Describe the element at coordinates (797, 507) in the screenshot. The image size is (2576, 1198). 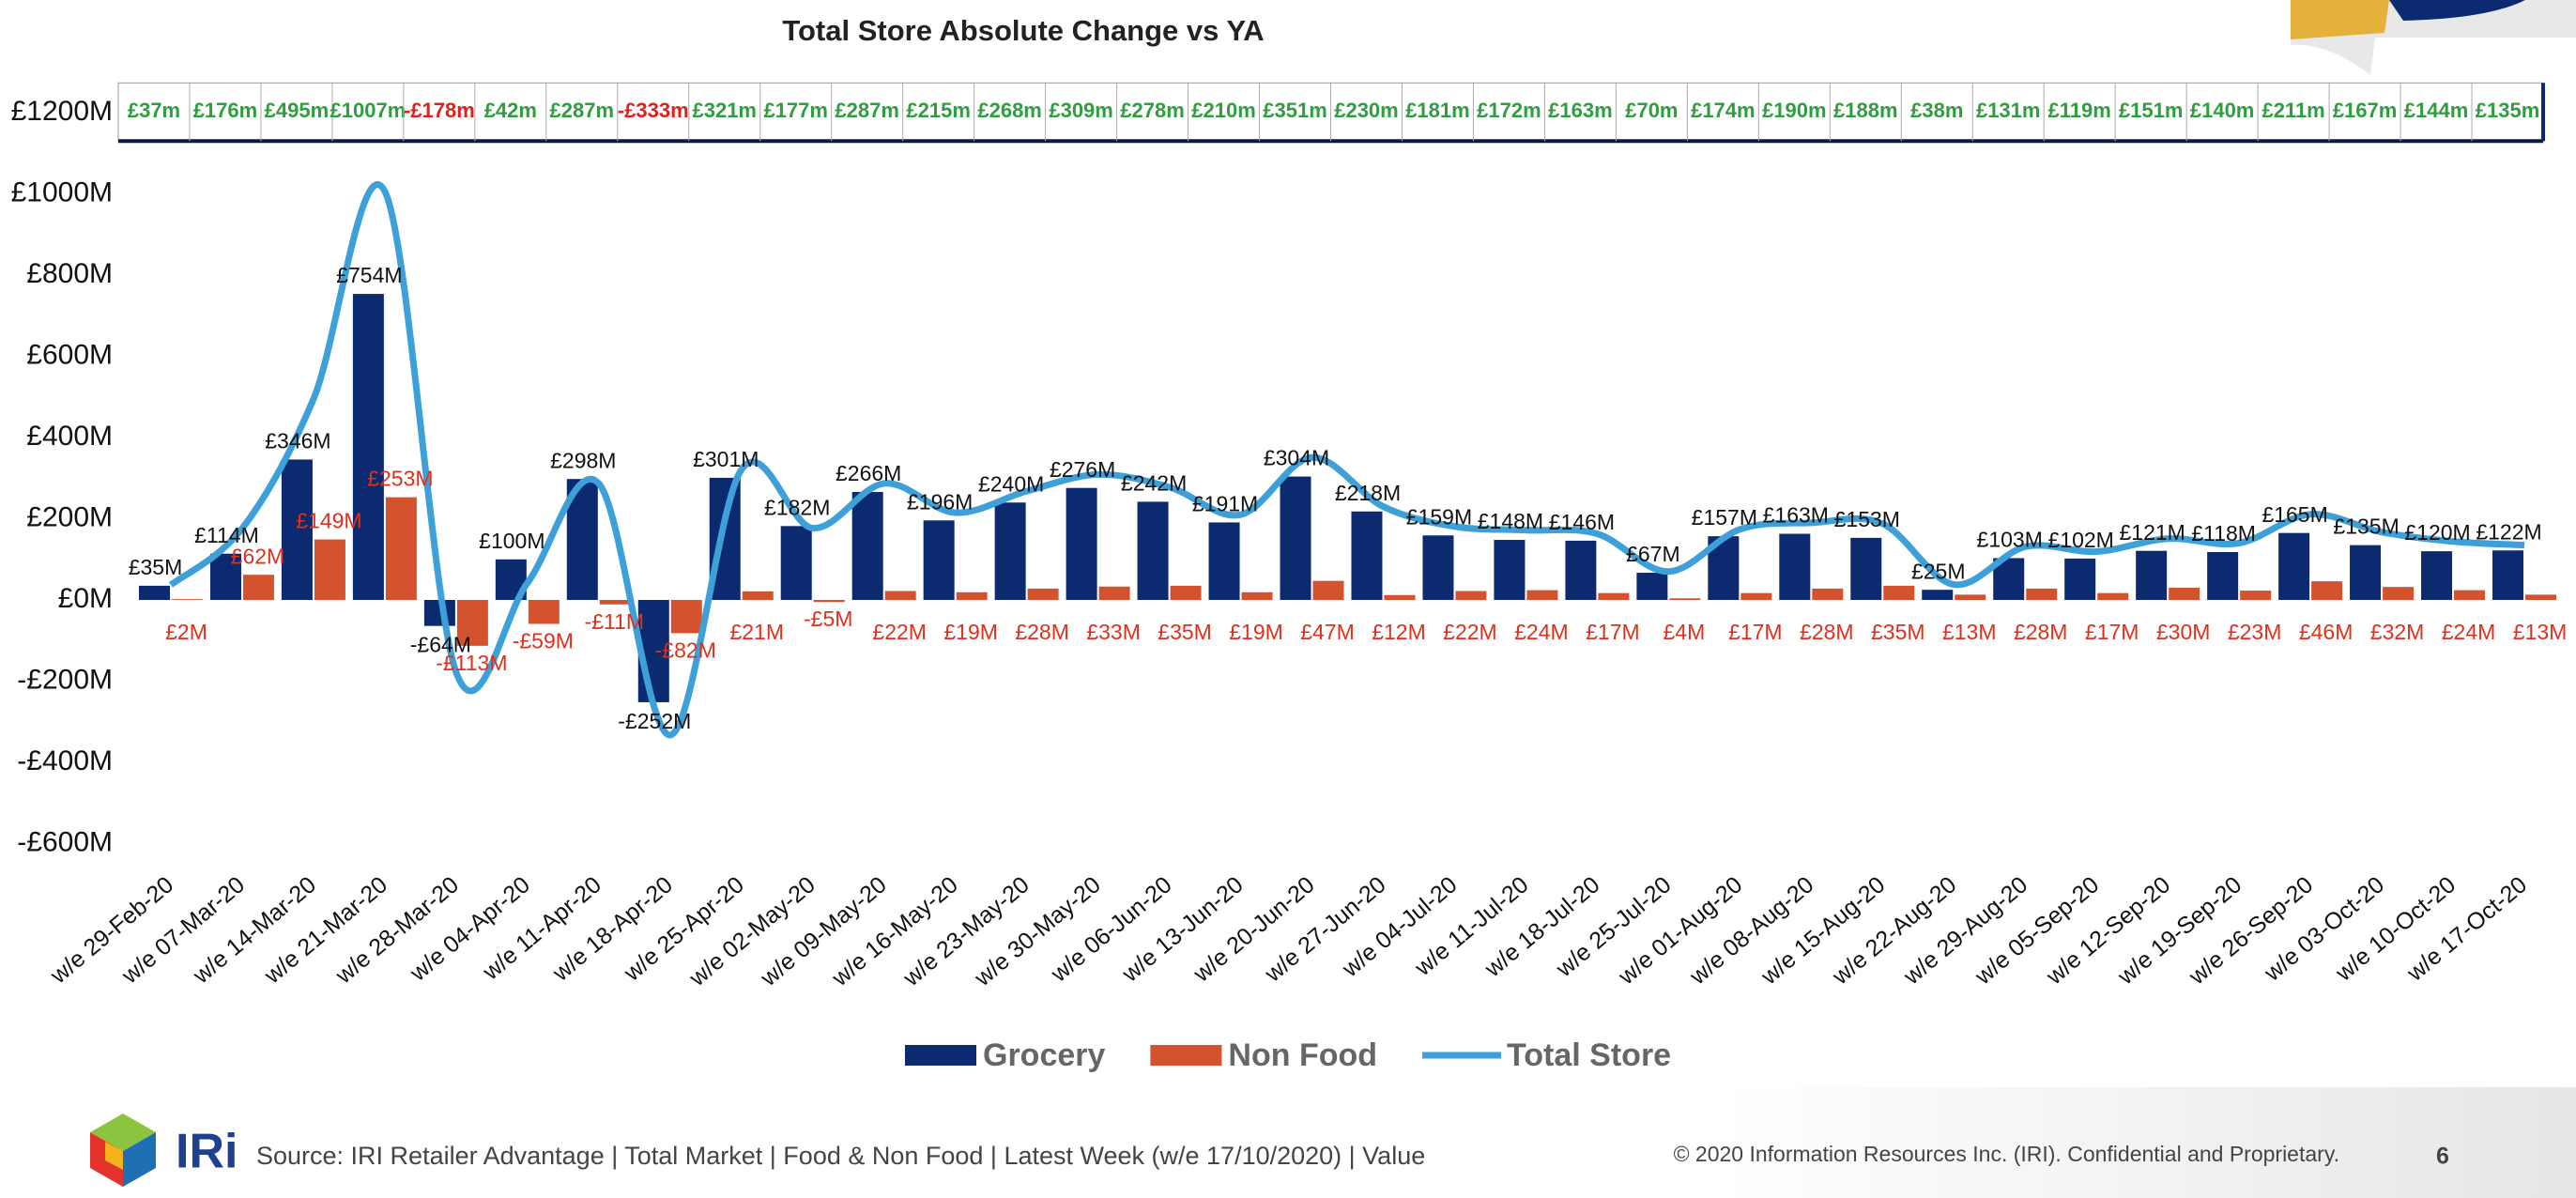
I see `value-label: £182M` at that location.